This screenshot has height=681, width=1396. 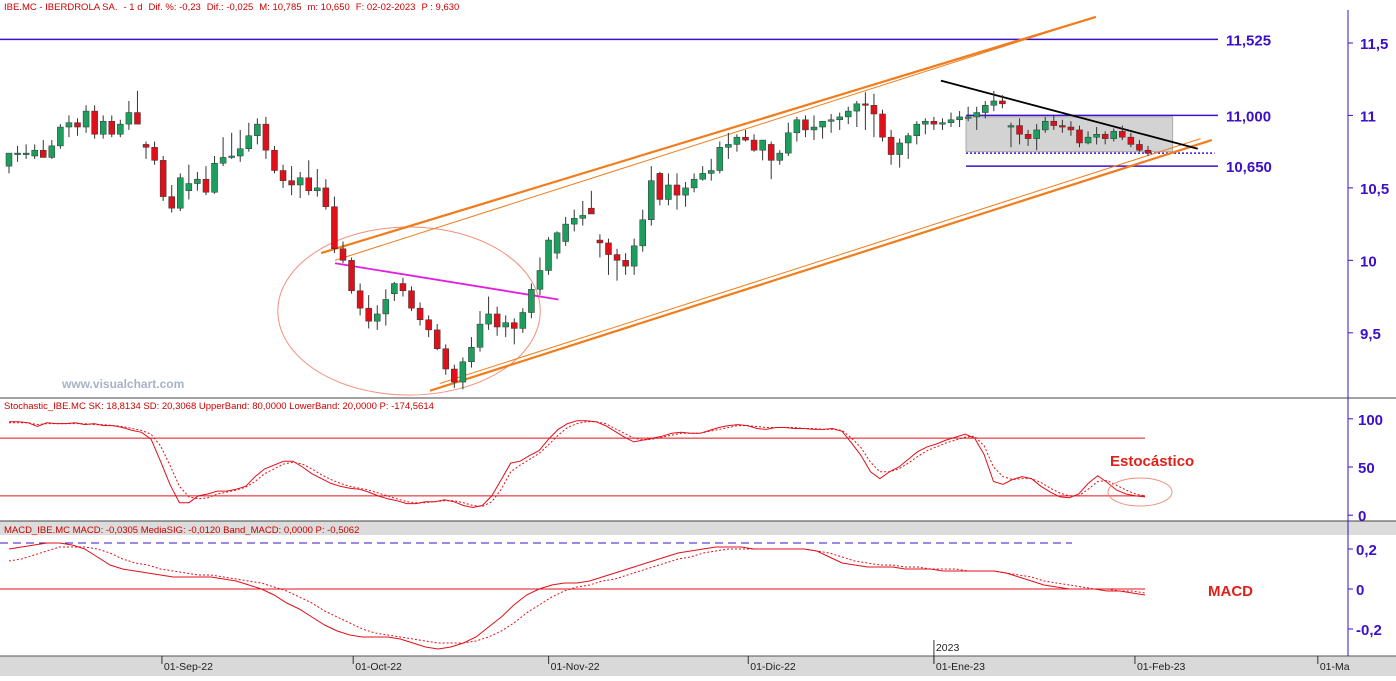 I want to click on stochastic-ellipse, so click(x=1140, y=492).